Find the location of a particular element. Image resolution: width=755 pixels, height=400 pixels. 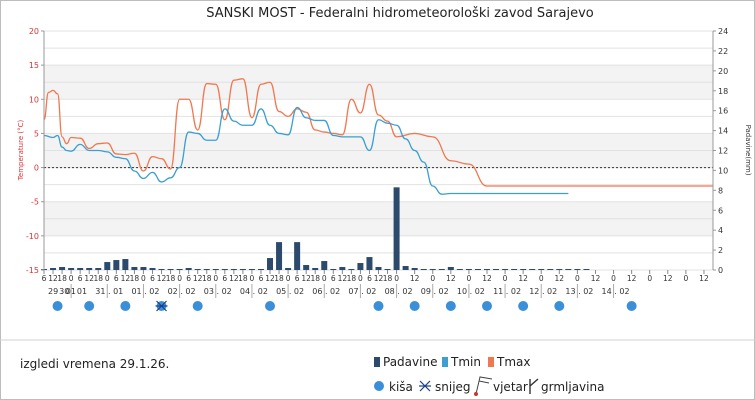

left-tick-label: -15 is located at coordinates (32, 270).